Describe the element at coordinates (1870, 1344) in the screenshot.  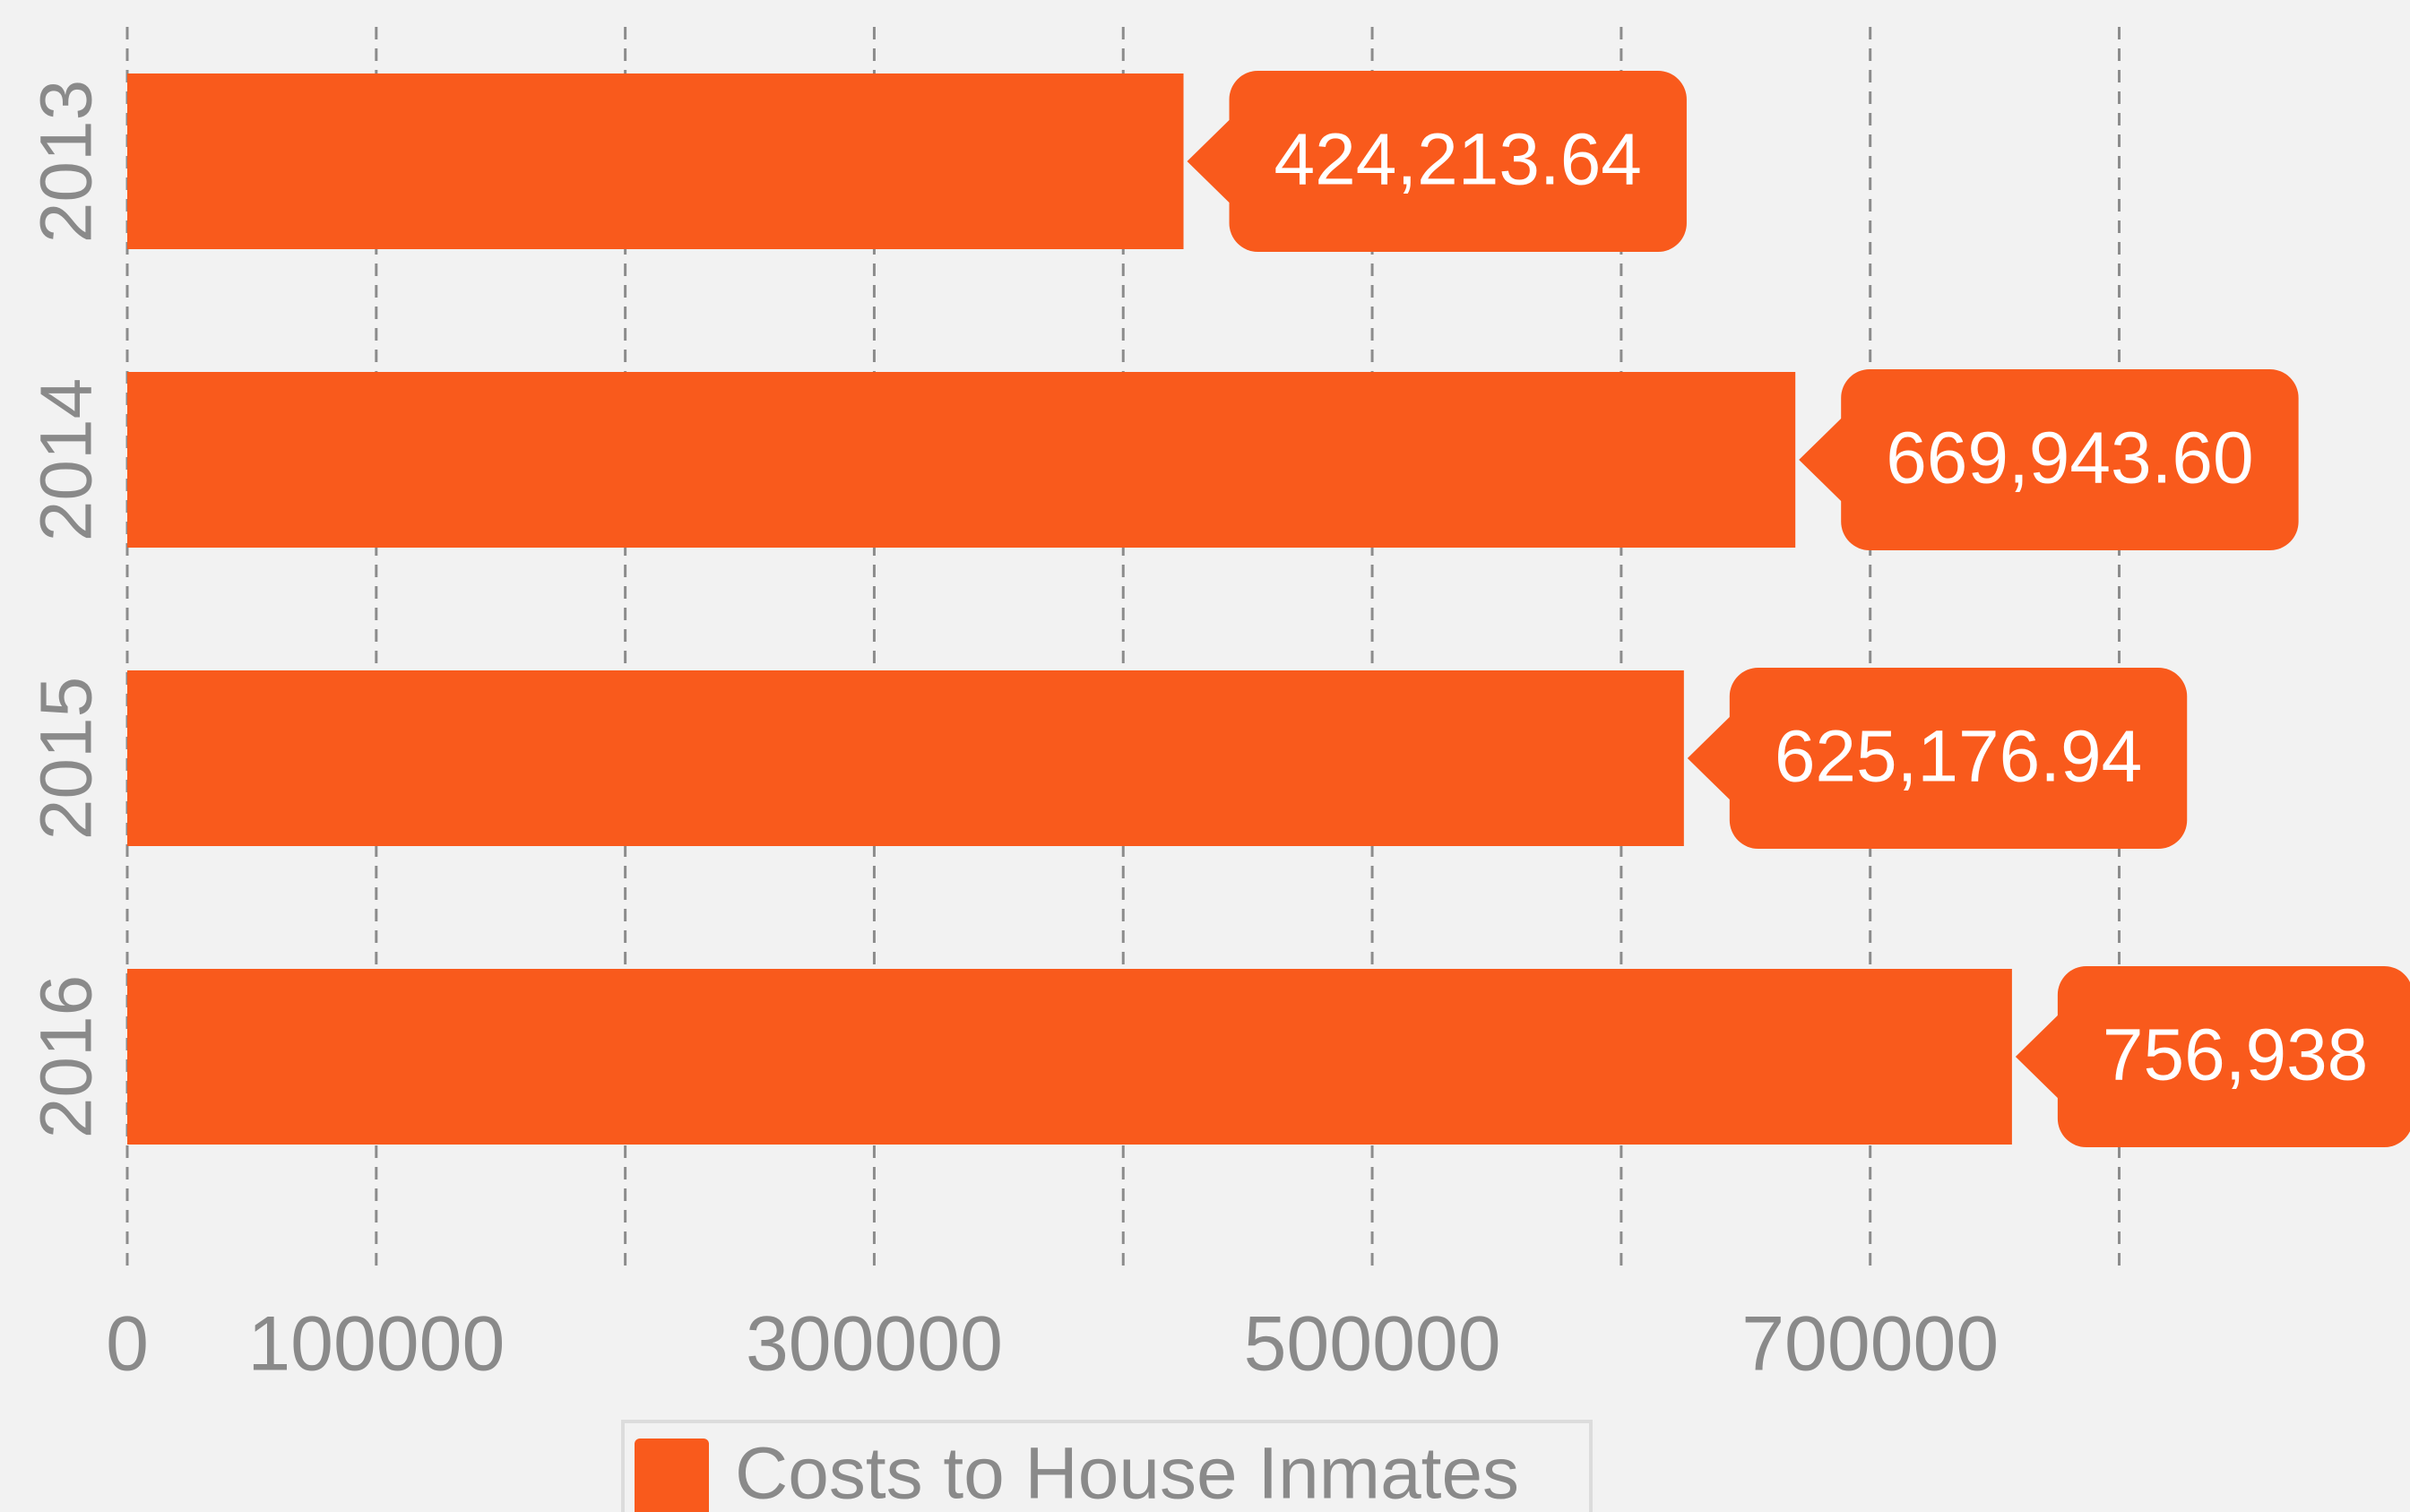
I see `x-tick-label: 700000` at that location.